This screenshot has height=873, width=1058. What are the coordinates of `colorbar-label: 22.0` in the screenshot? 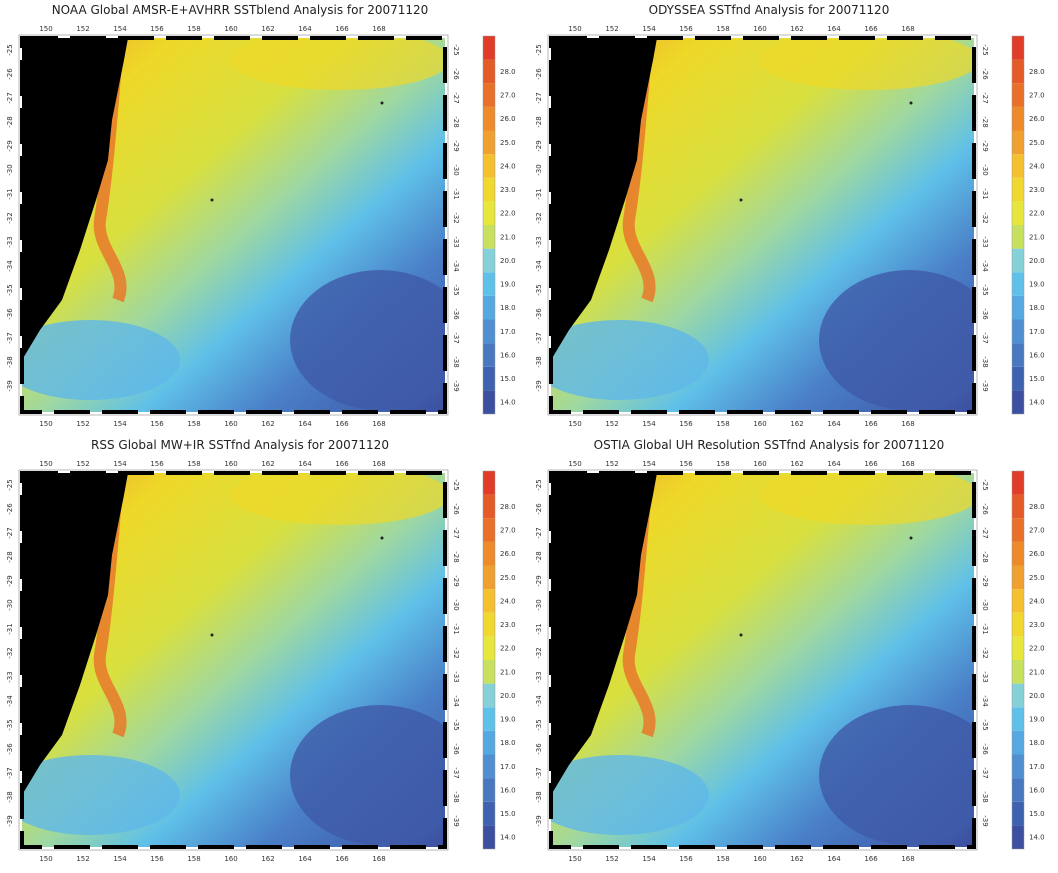 It's located at (1037, 649).